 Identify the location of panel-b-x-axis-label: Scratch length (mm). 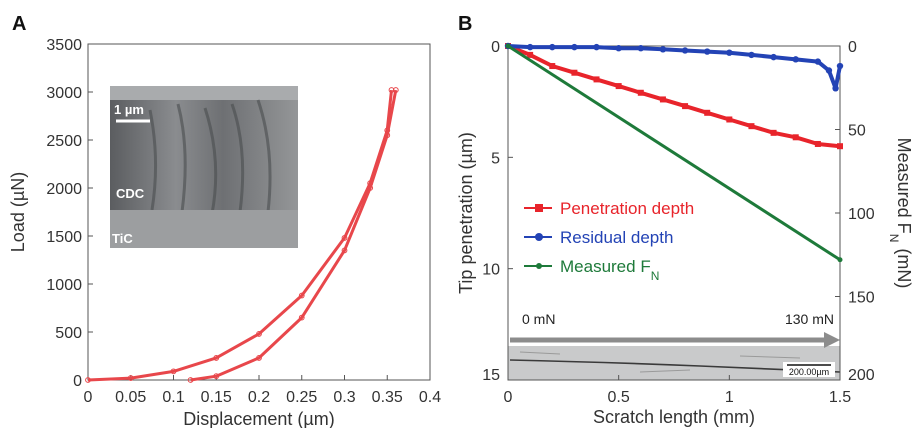
(674, 417).